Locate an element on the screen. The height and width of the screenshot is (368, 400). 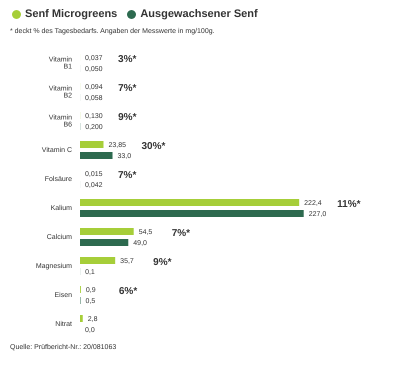
legend-label: Senf Microgreens is located at coordinates (71, 14).